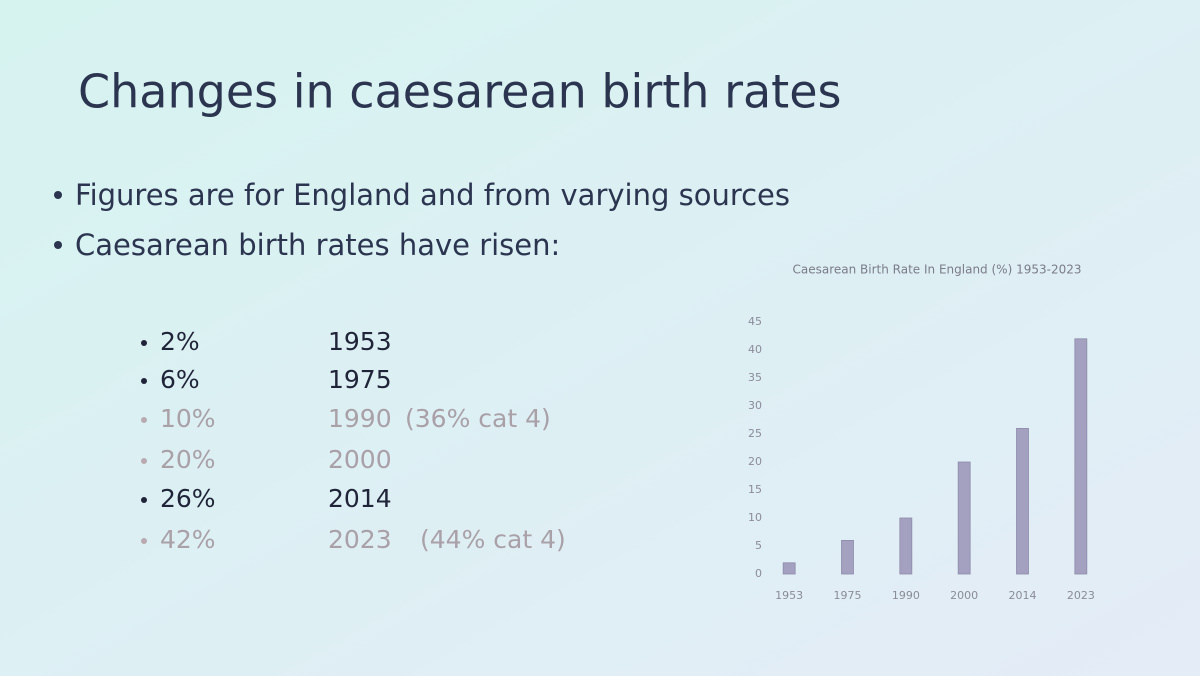 The image size is (1200, 676). I want to click on year: 1975, so click(360, 379).